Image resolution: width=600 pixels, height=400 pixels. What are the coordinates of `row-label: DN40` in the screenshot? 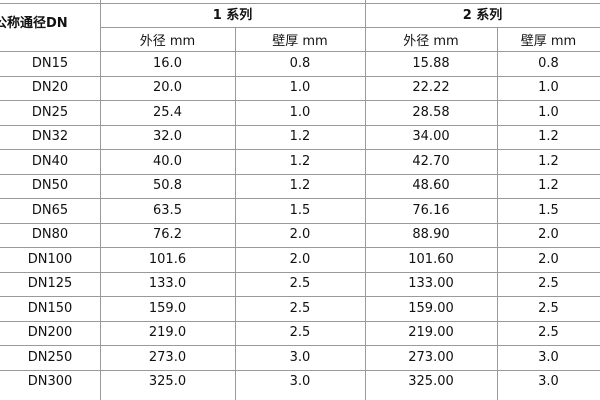 It's located at (50, 161).